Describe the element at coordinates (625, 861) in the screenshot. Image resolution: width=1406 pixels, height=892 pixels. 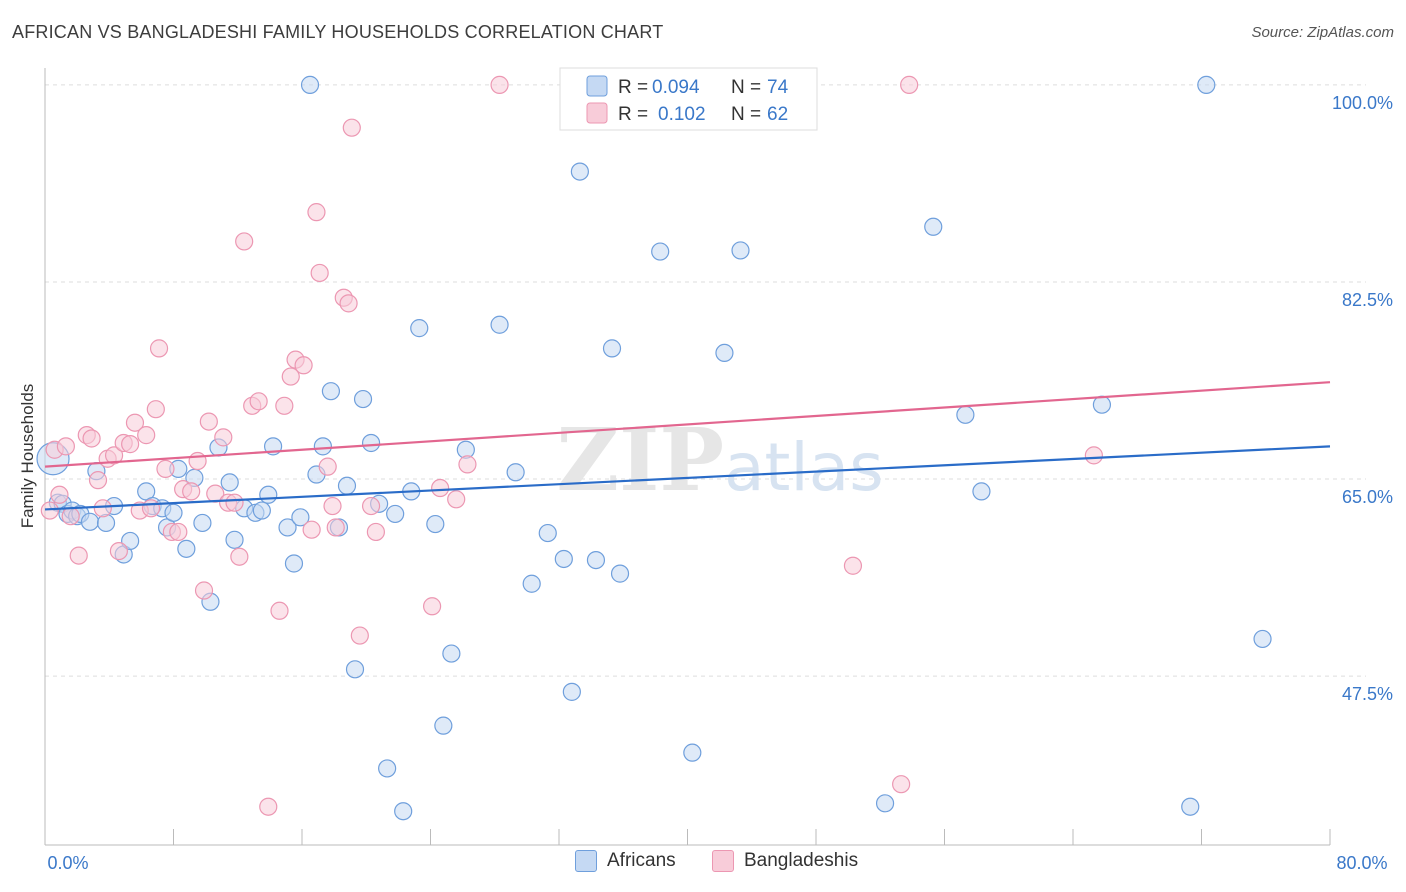
I see `legend-item-africans: Africans` at that location.